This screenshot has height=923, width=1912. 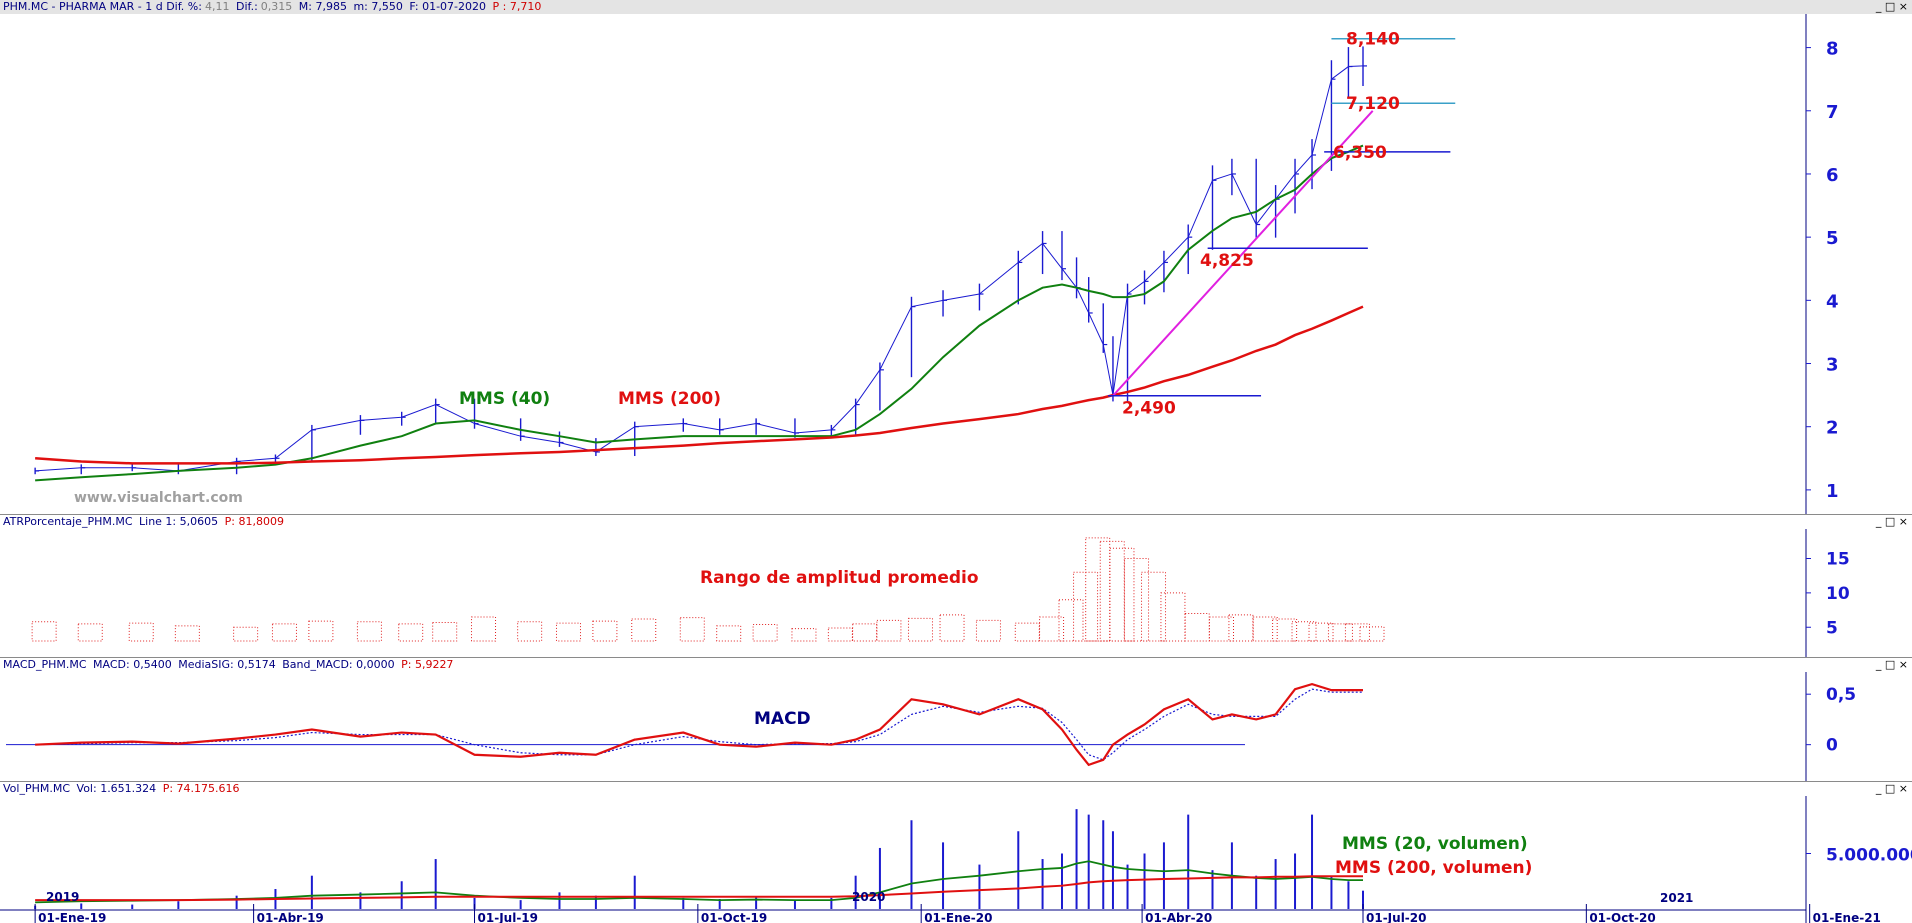 What do you see at coordinates (1149, 409) in the screenshot?
I see `level-label: 2,490` at bounding box center [1149, 409].